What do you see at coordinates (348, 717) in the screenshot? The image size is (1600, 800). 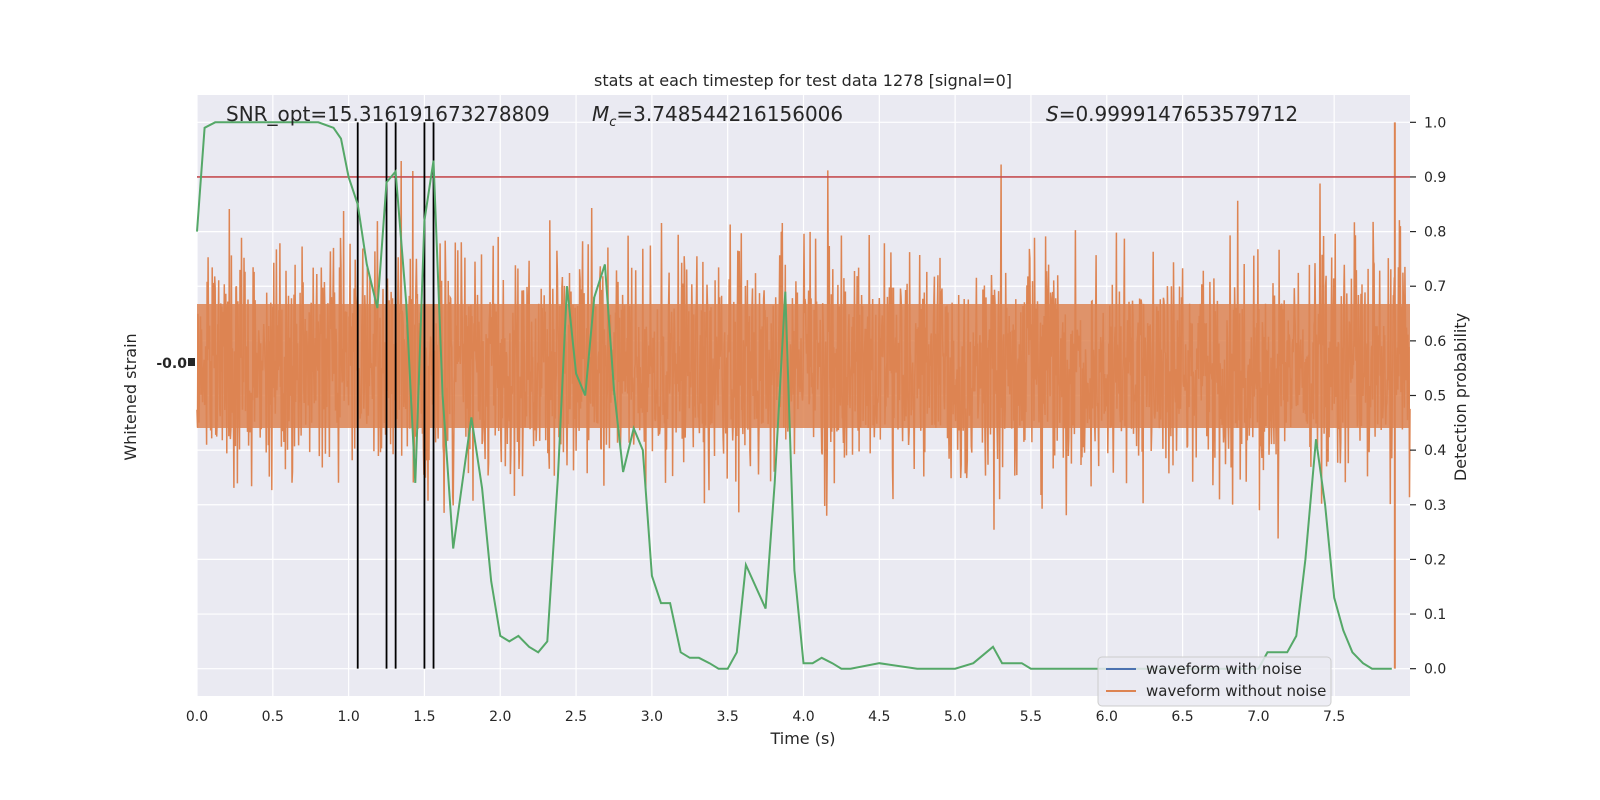 I see `x-tick-2: 1.0` at bounding box center [348, 717].